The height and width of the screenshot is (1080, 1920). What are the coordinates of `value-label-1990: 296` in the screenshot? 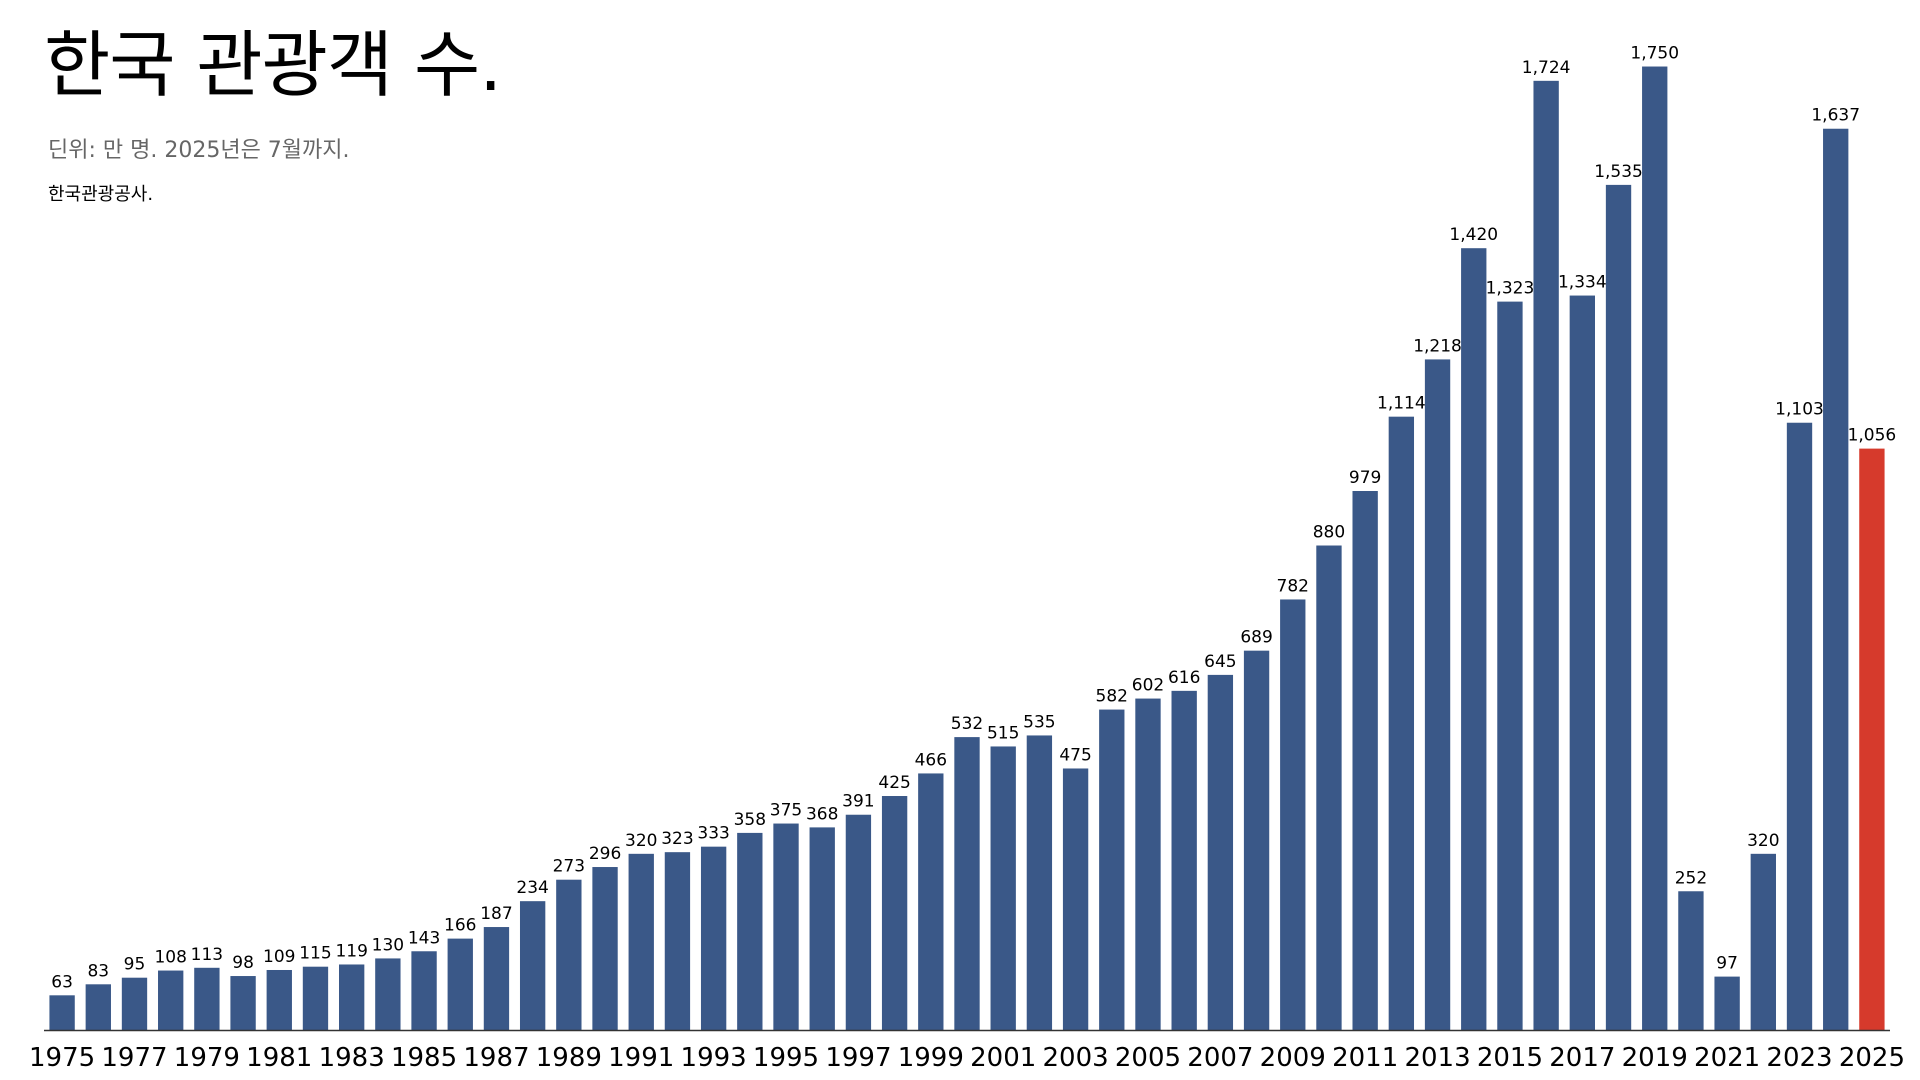 It's located at (605, 854).